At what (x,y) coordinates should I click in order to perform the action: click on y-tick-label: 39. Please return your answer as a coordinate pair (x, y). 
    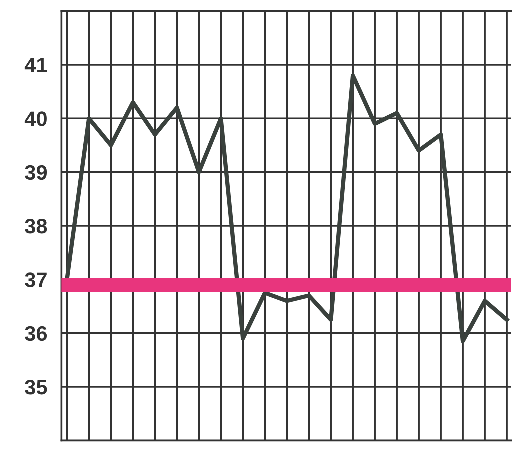
    Looking at the image, I should click on (36, 172).